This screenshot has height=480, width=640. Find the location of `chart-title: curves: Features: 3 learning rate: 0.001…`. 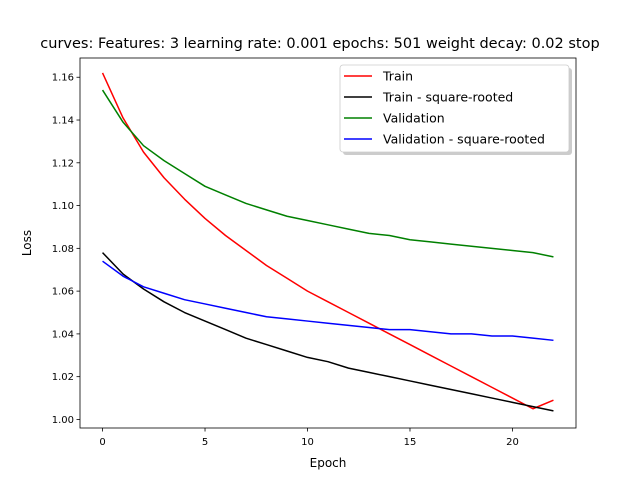

chart-title: curves: Features: 3 learning rate: 0.001… is located at coordinates (319, 44).